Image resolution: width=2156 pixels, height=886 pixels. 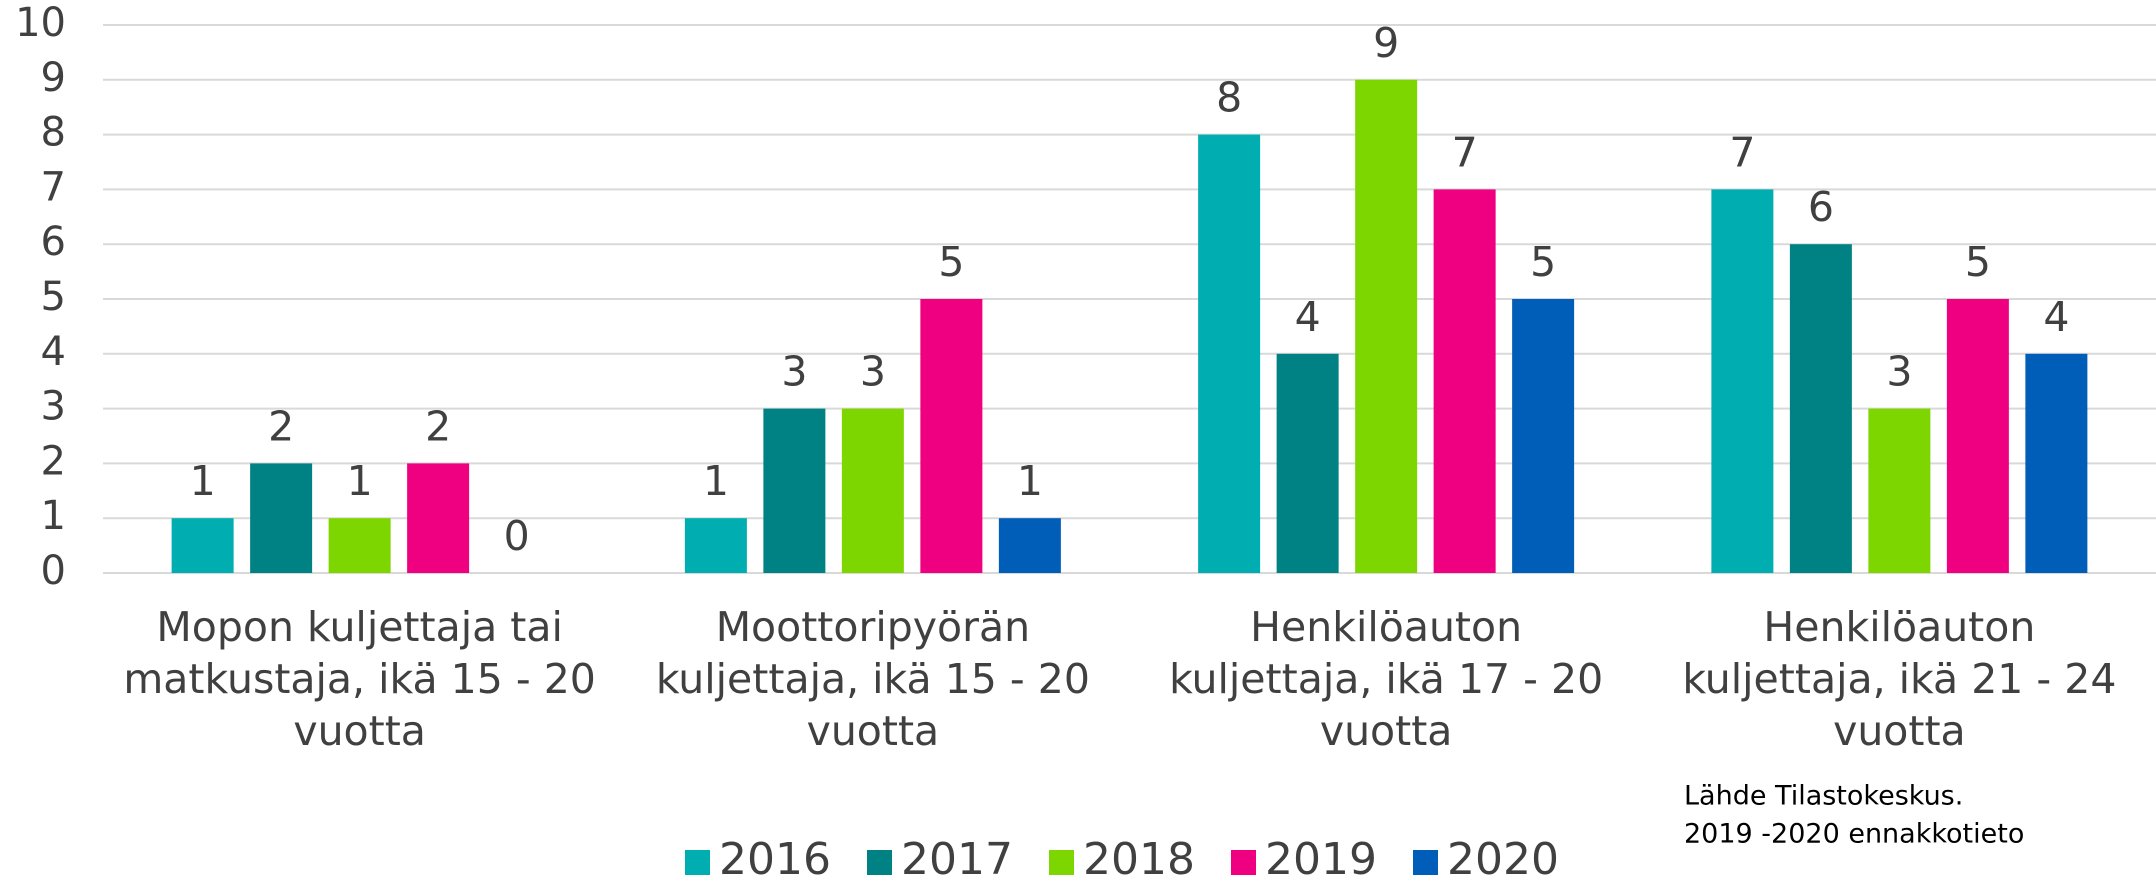 What do you see at coordinates (53, 407) in the screenshot?
I see `y-tick-label: 3` at bounding box center [53, 407].